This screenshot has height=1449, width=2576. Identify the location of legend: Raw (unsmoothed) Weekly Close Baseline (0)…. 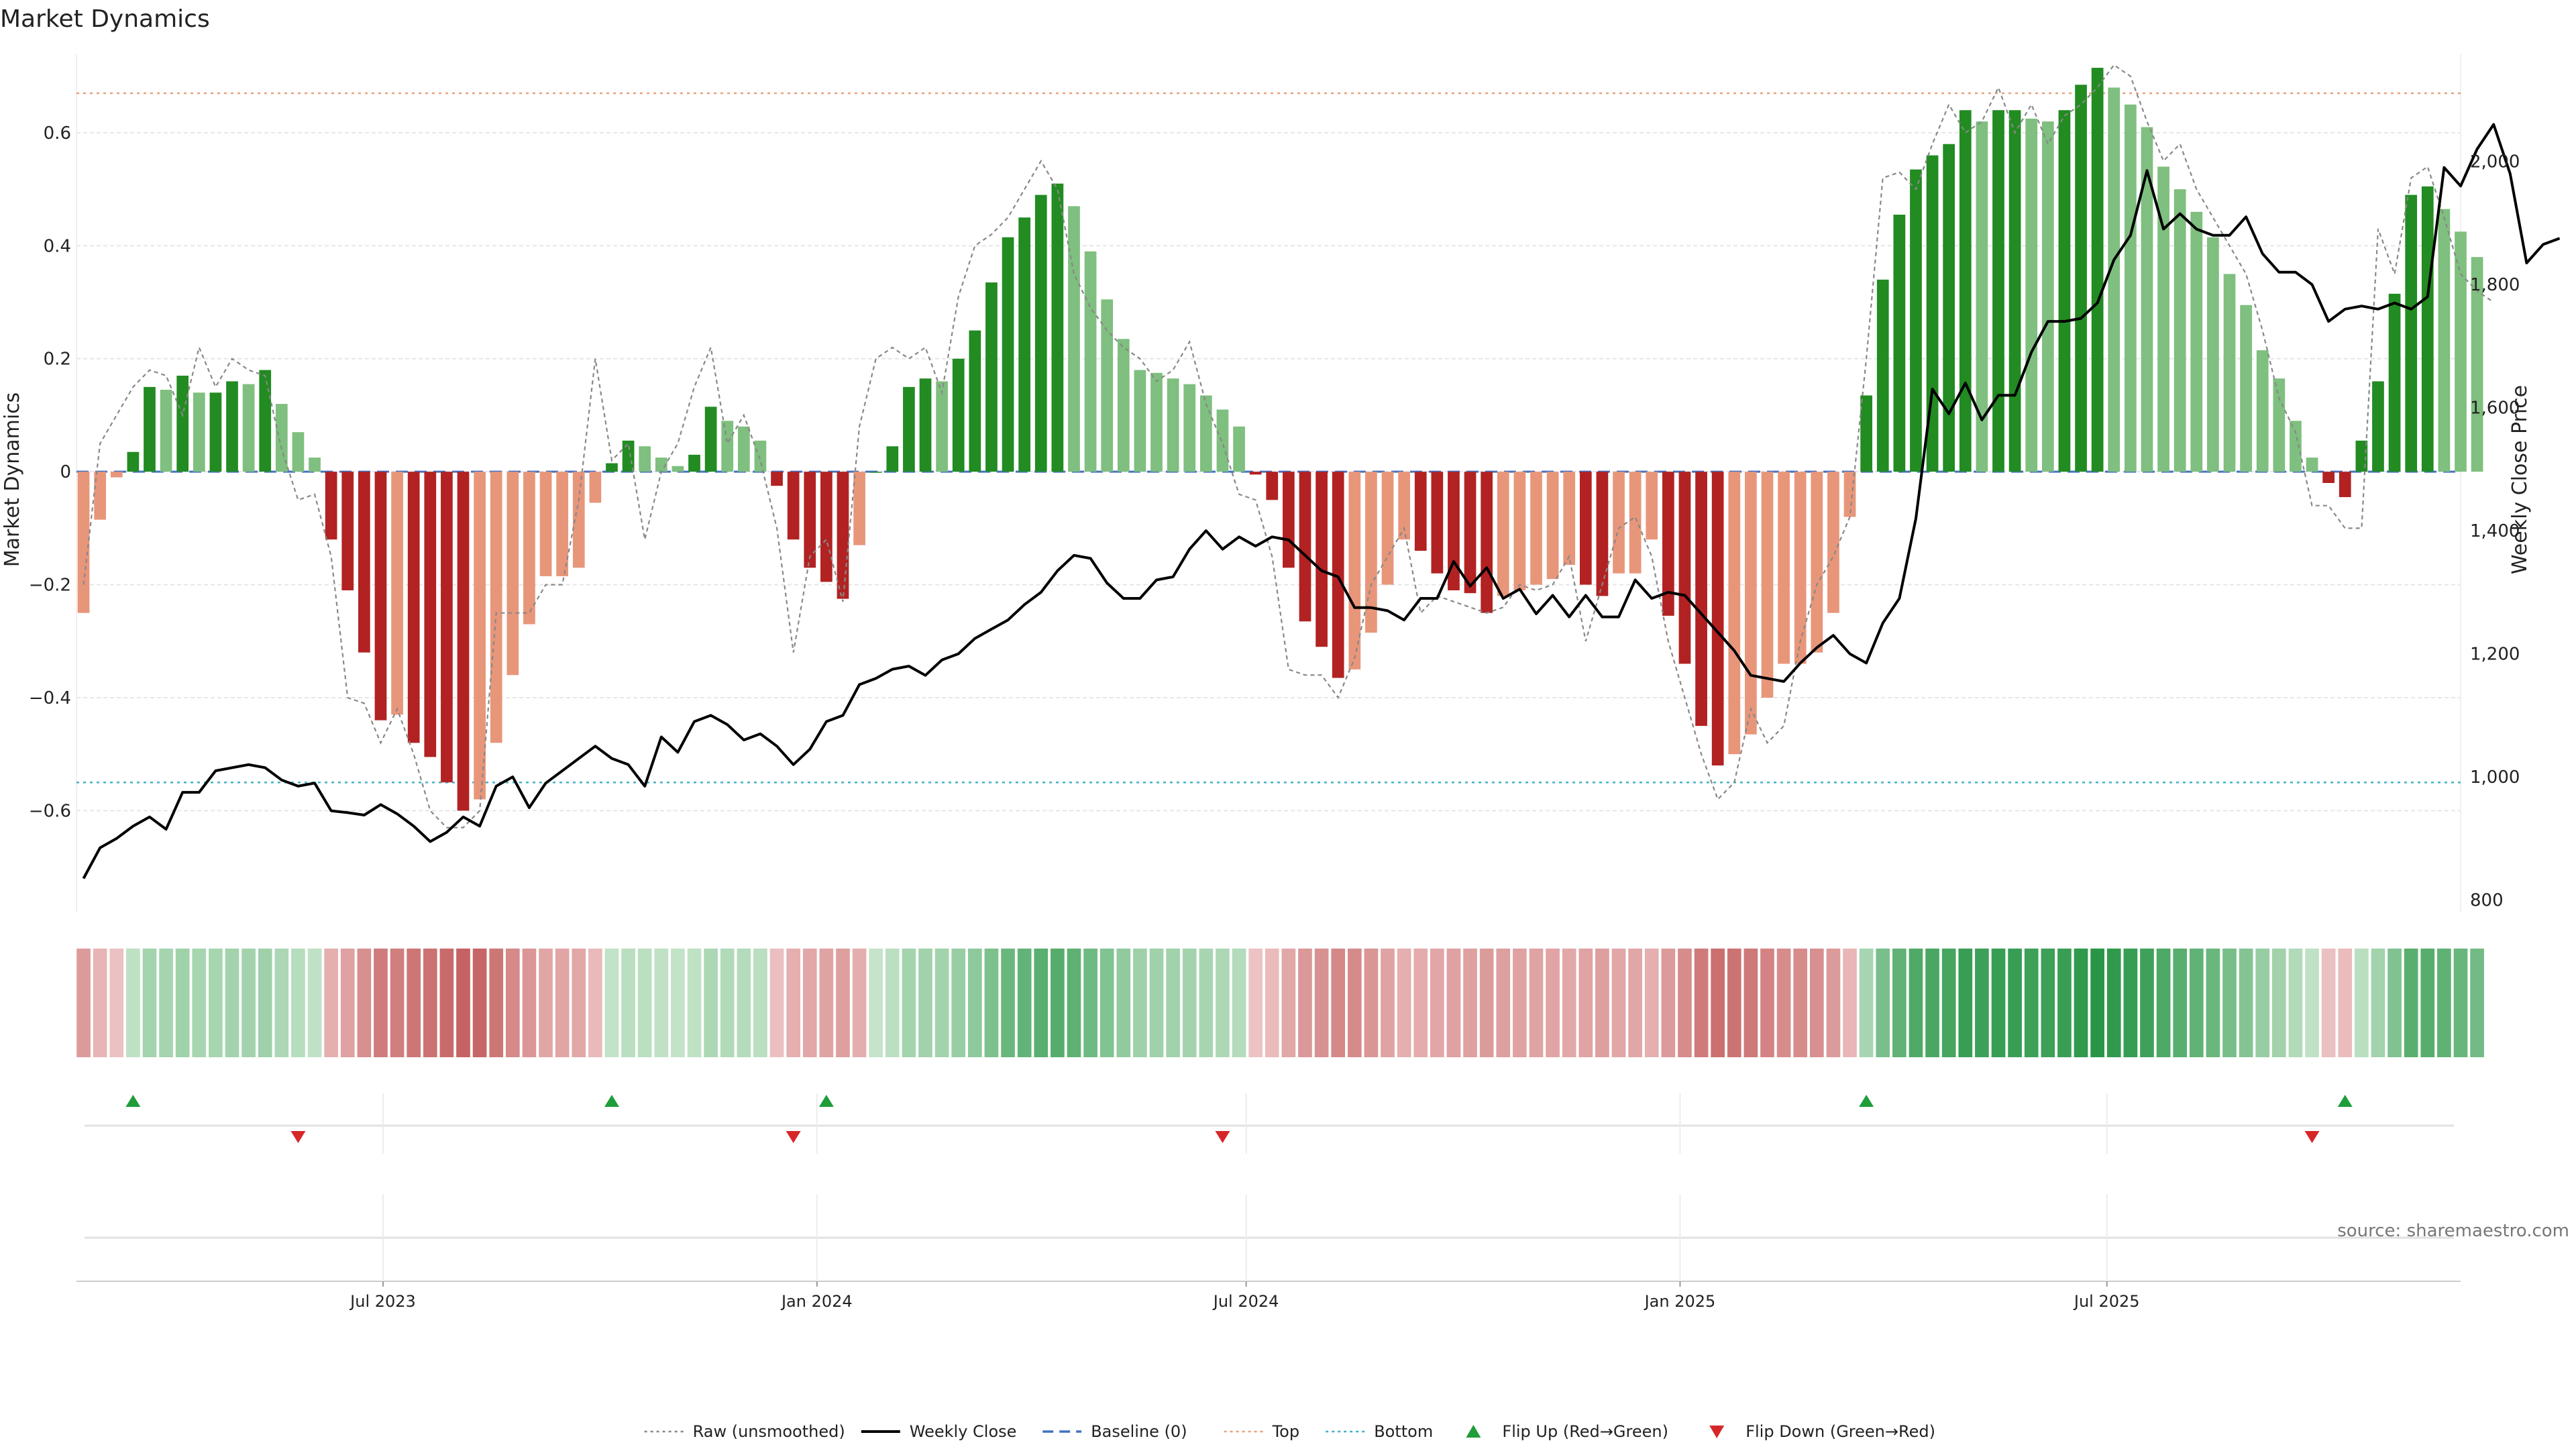
(1289, 1431).